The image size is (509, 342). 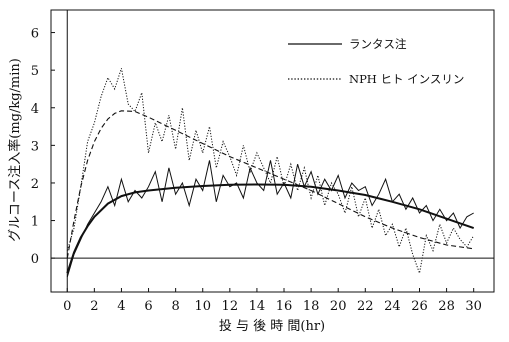 What do you see at coordinates (419, 306) in the screenshot?
I see `x-tick-label: 26` at bounding box center [419, 306].